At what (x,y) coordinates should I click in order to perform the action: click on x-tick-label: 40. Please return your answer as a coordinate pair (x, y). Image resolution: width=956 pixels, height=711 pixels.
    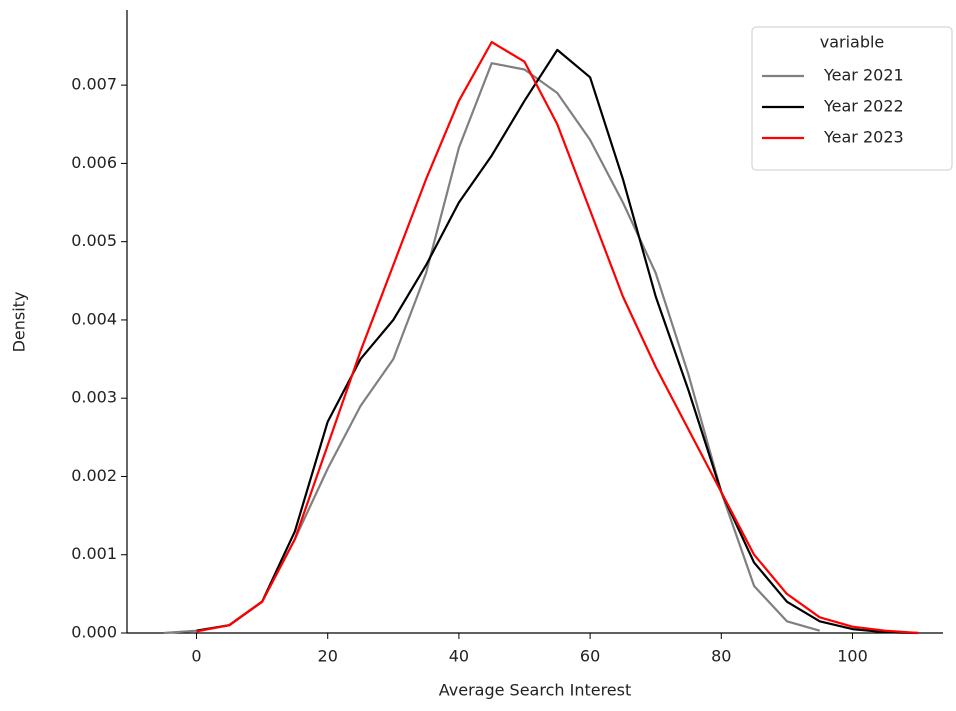
    Looking at the image, I should click on (459, 656).